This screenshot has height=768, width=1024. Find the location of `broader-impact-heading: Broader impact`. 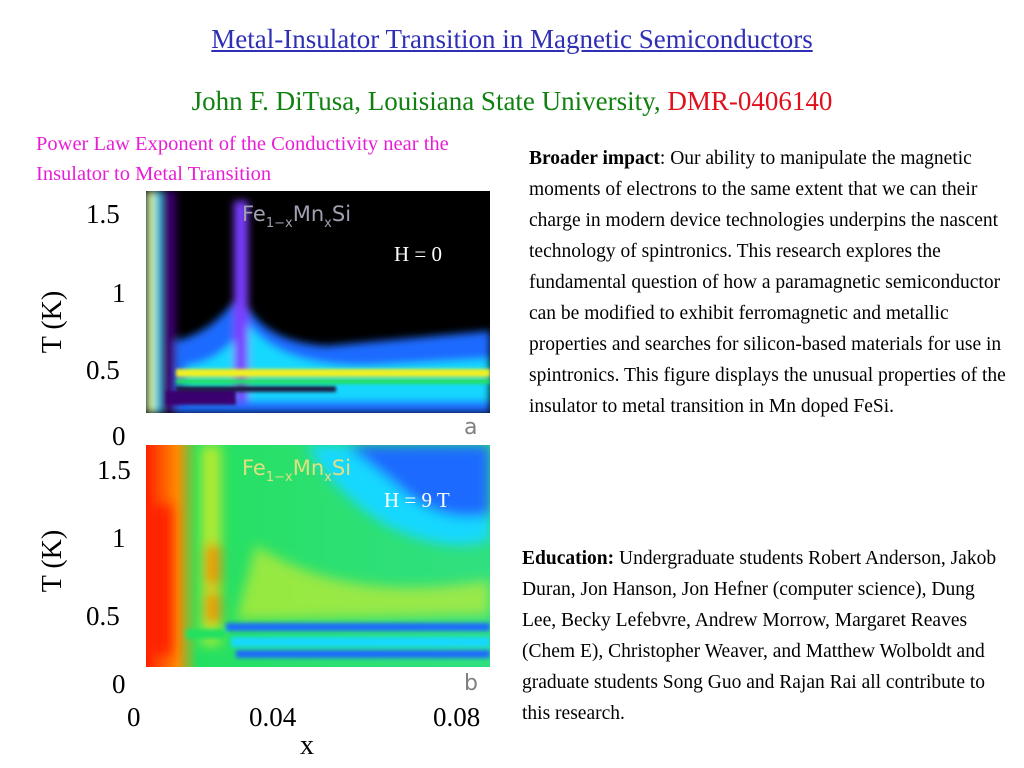

broader-impact-heading: Broader impact is located at coordinates (594, 158).